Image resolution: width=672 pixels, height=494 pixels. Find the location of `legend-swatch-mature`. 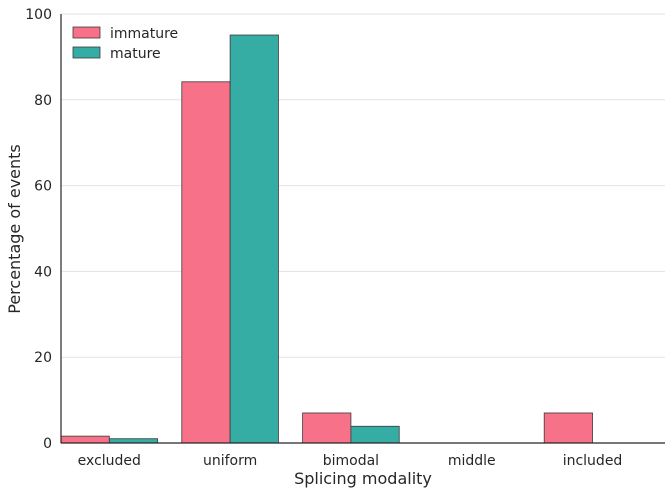

legend-swatch-mature is located at coordinates (86, 52).